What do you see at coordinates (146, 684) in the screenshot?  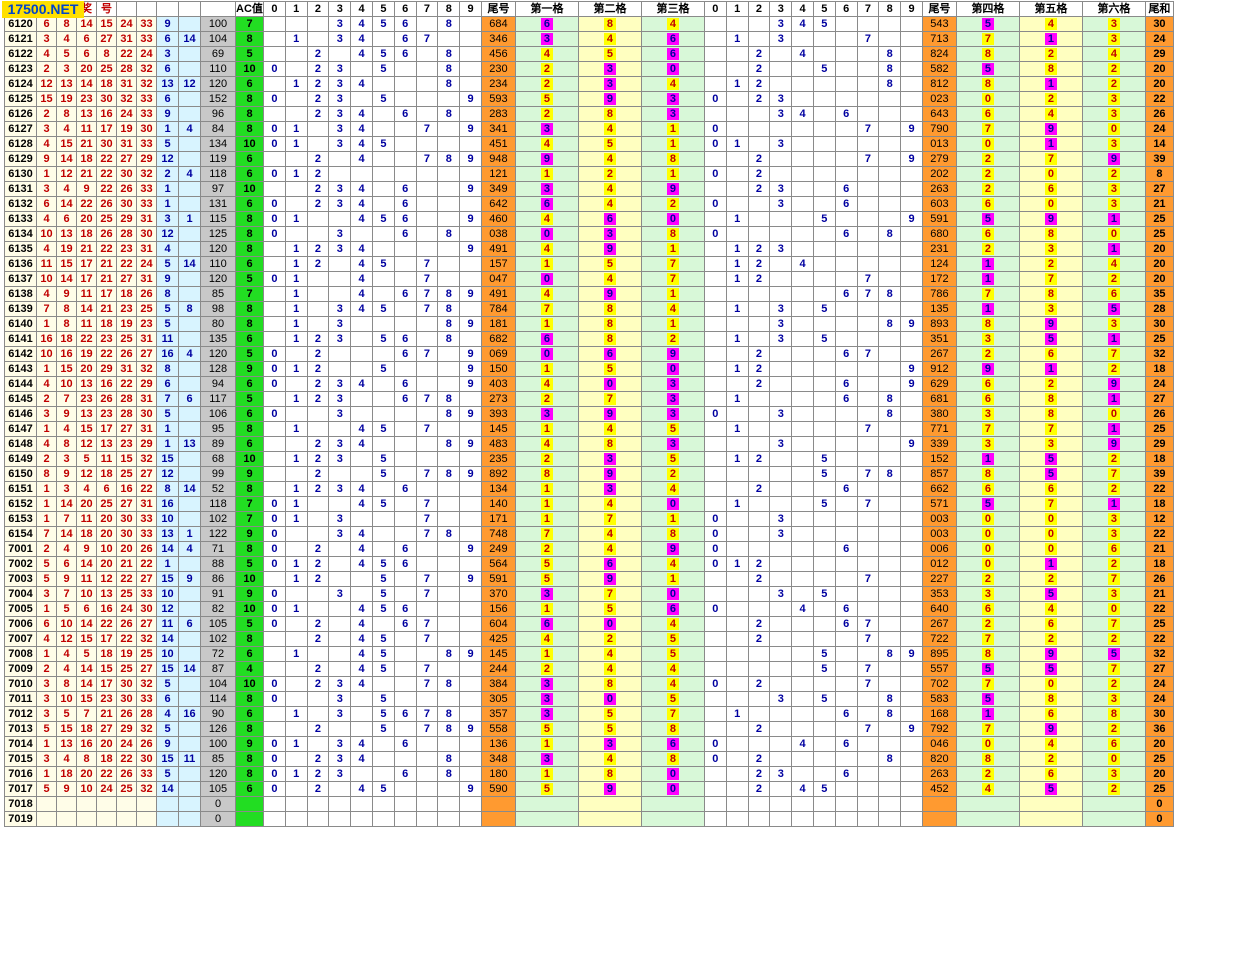 I see `number-cell: 32` at bounding box center [146, 684].